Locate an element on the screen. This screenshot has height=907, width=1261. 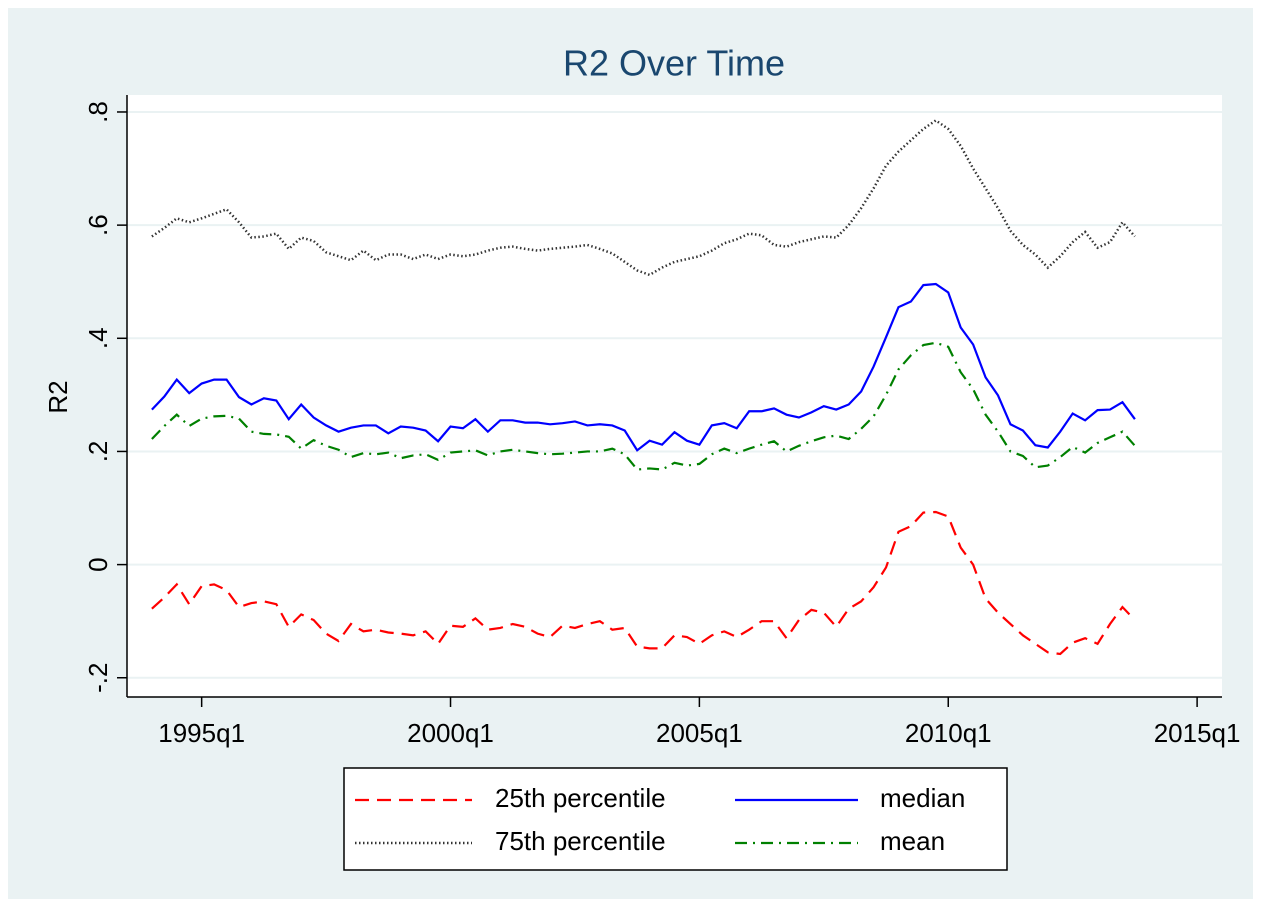
y-tick-label: 0 is located at coordinates (98, 564).